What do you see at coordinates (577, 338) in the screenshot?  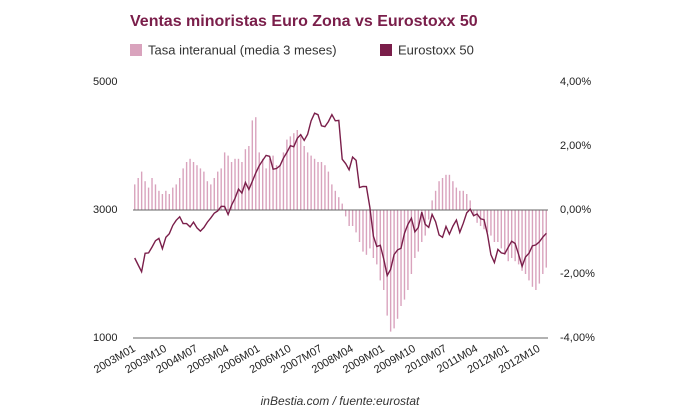 I see `y2-tick-label: -4,00%` at bounding box center [577, 338].